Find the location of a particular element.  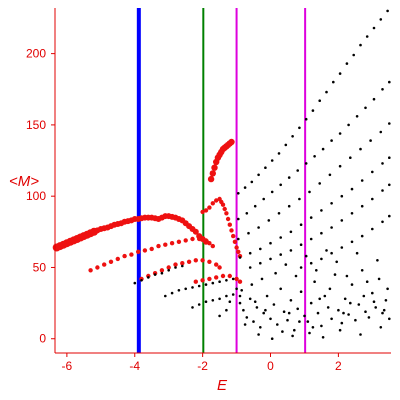

y-axis-label: <M> is located at coordinates (24, 181).